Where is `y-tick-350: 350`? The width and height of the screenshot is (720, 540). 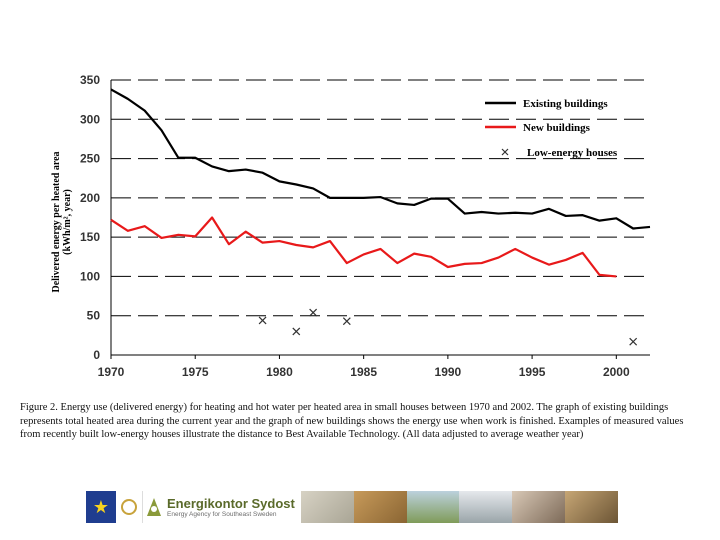
y-tick-350: 350 is located at coordinates (90, 80).